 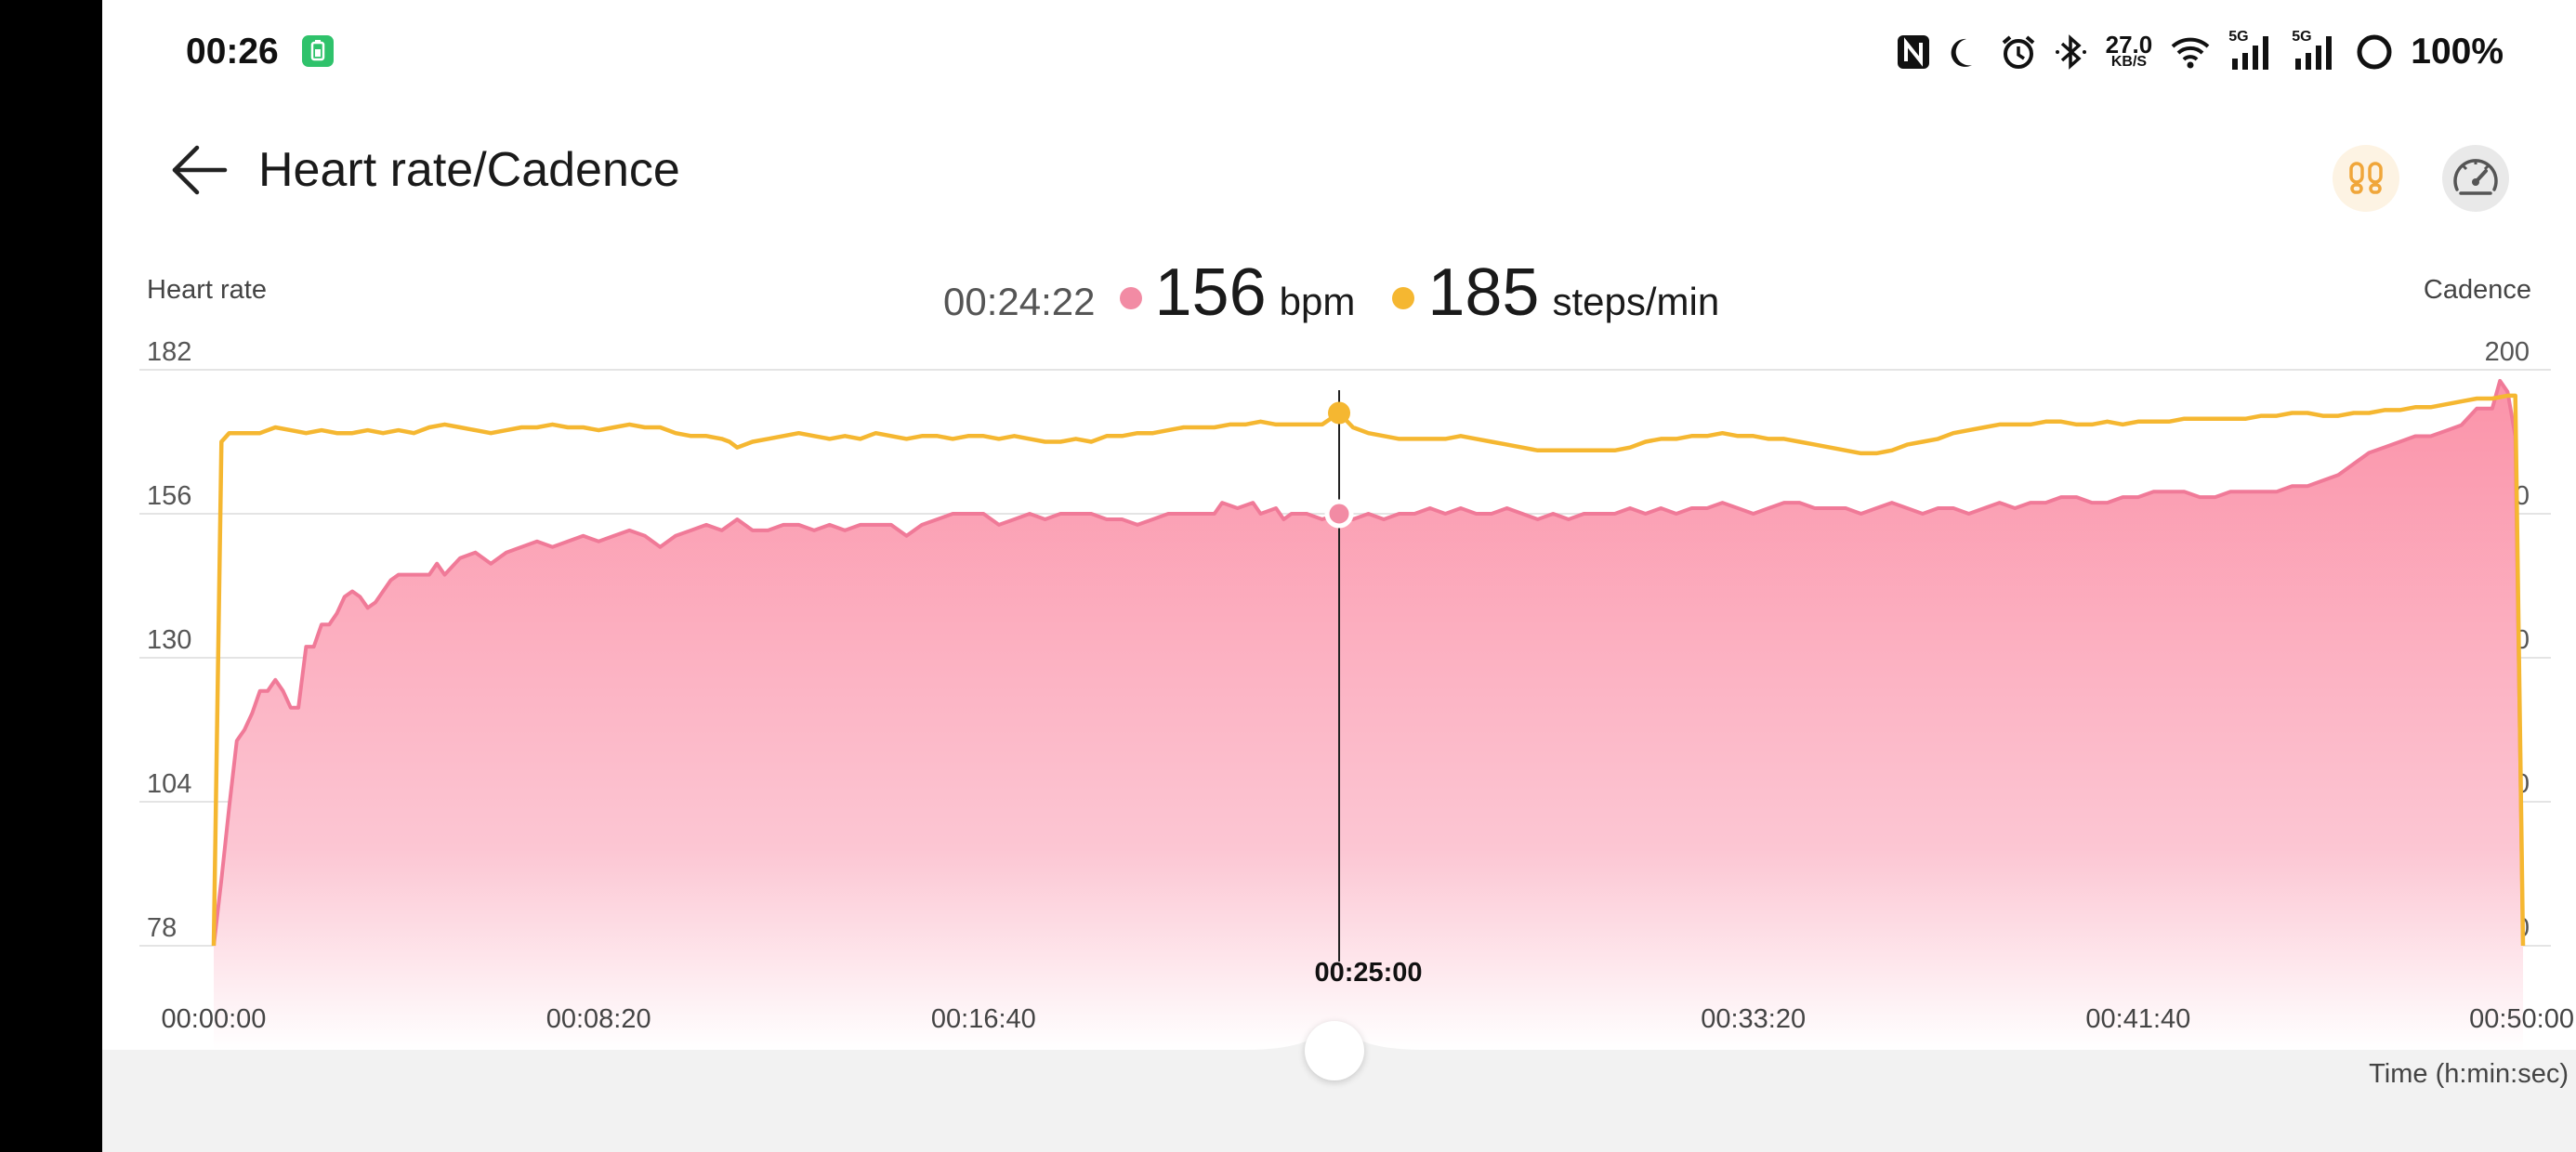 I want to click on right-axis-title: Cadence, so click(x=2477, y=290).